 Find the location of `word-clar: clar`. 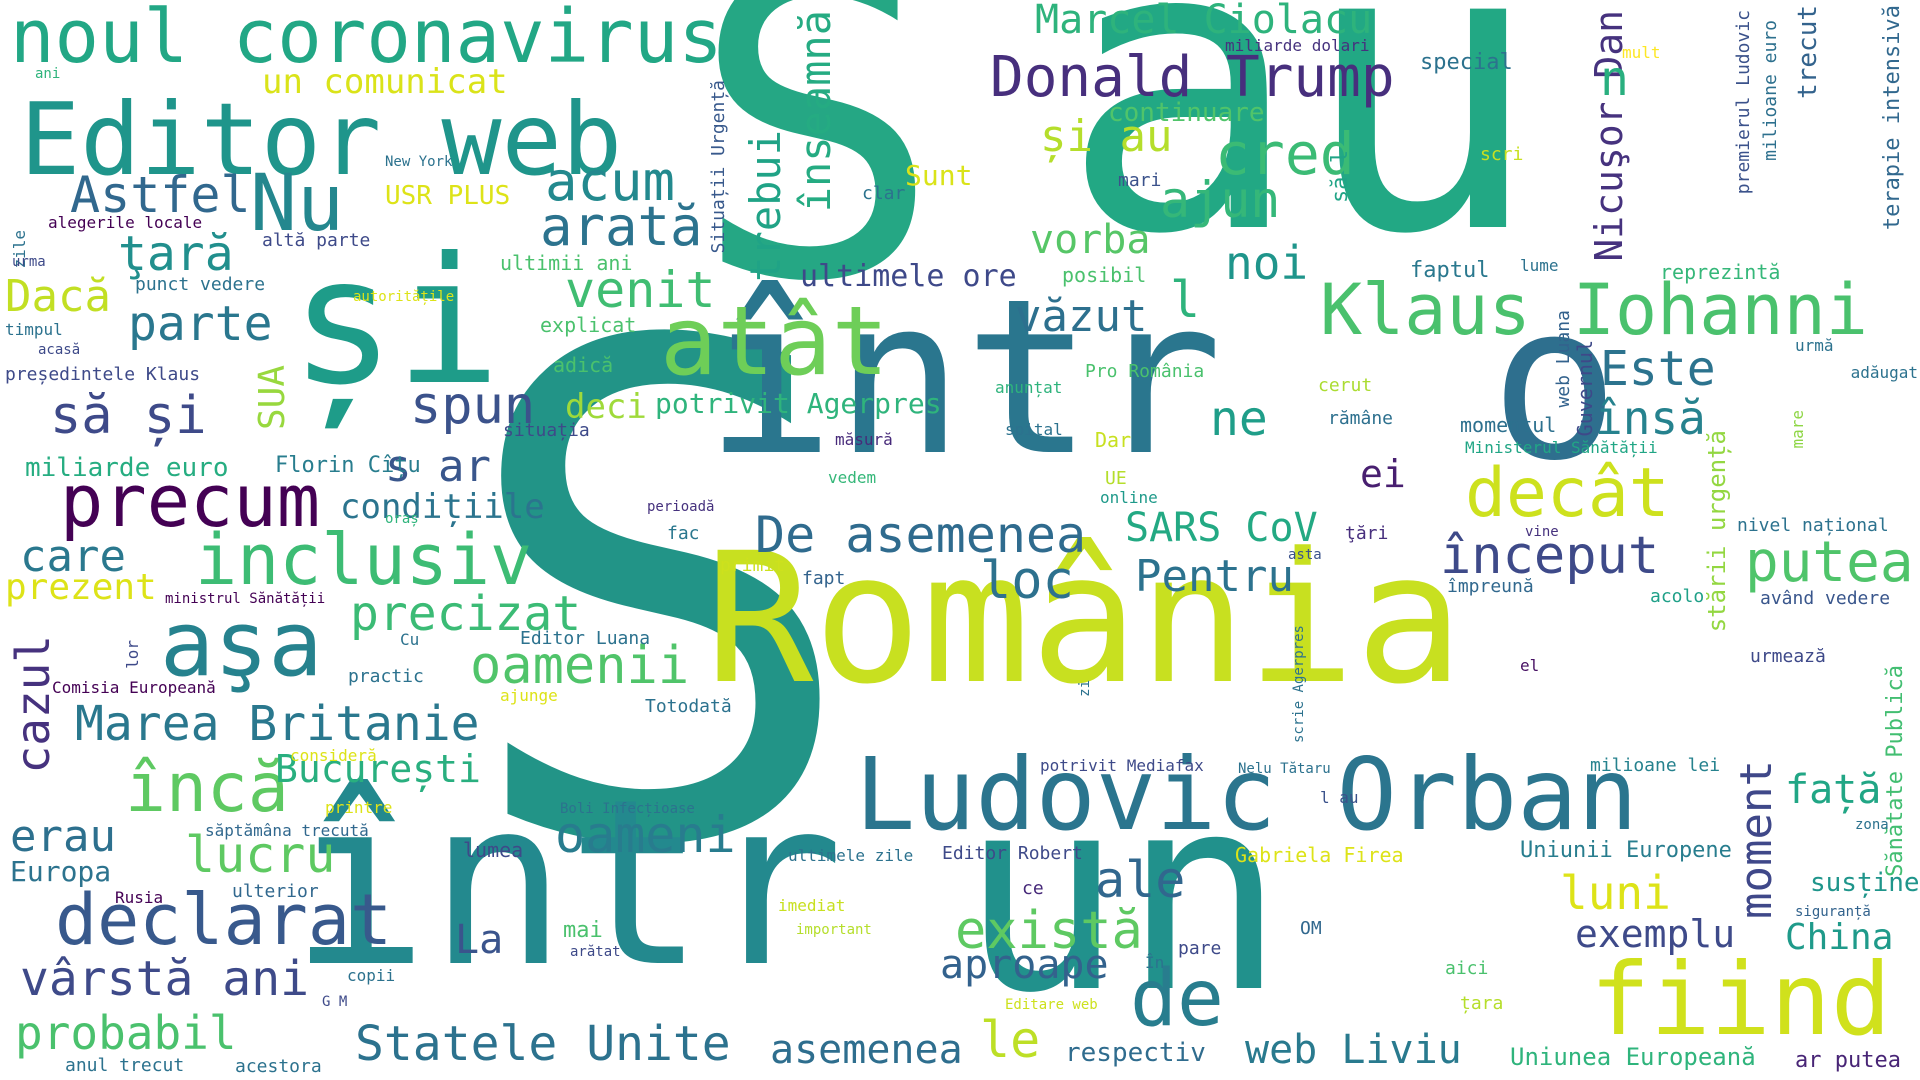

word-clar: clar is located at coordinates (884, 193).